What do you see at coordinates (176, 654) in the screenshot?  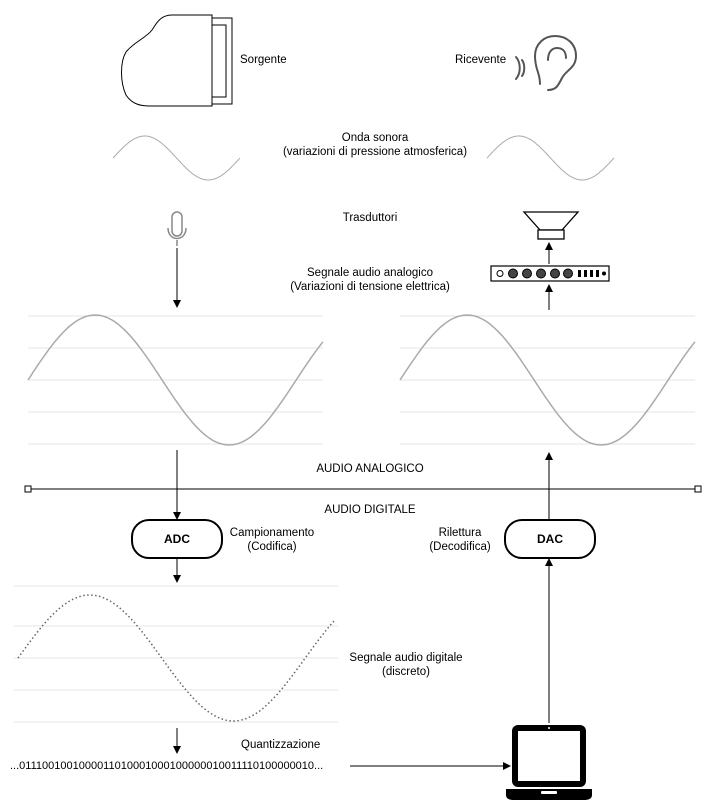 I see `digital-graph` at bounding box center [176, 654].